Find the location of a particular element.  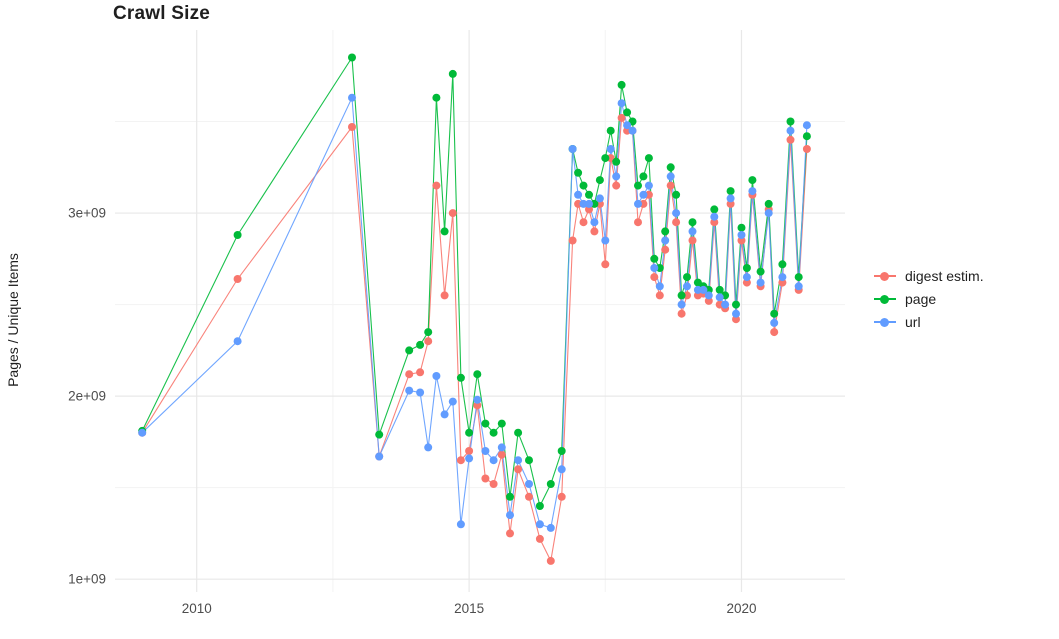

legend-label-url: url is located at coordinates (913, 322).